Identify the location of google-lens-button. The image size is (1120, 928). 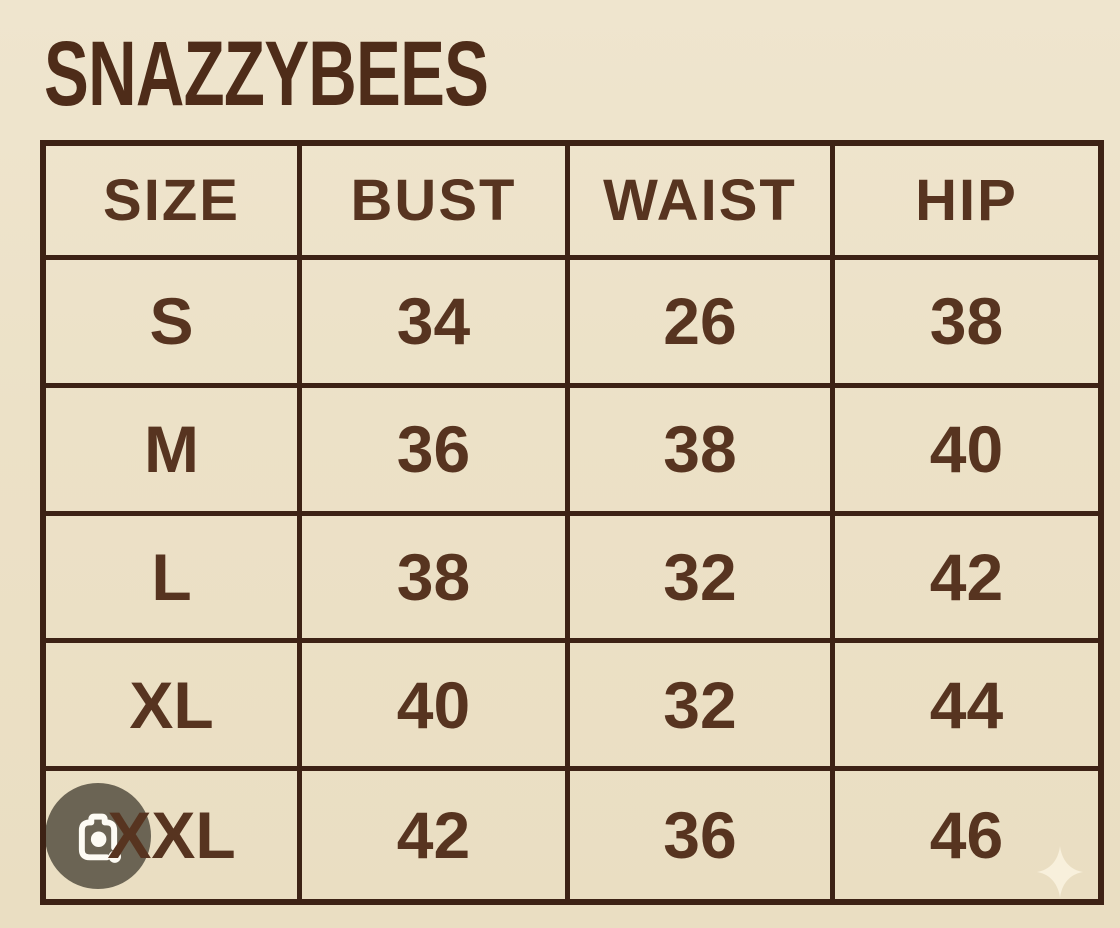
(98, 836).